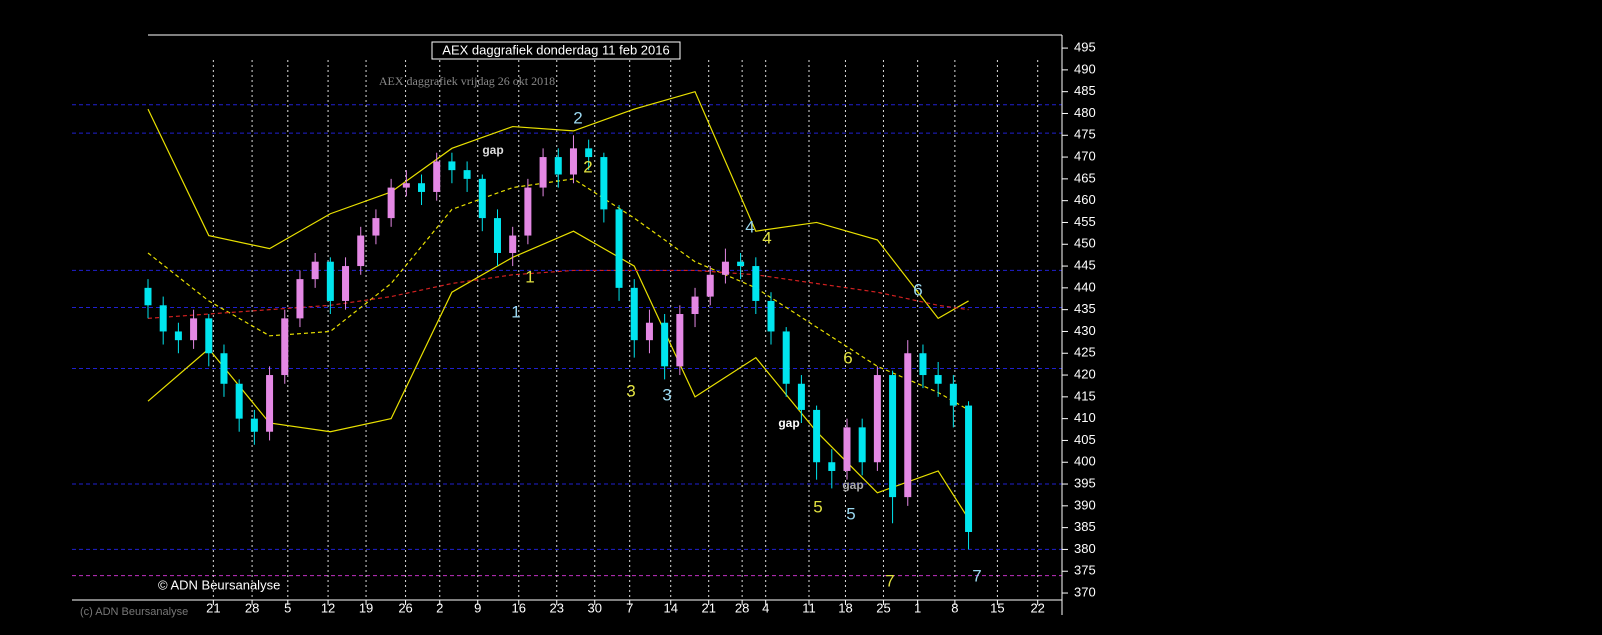  Describe the element at coordinates (670, 607) in the screenshot. I see `x-tick-label: 14` at that location.